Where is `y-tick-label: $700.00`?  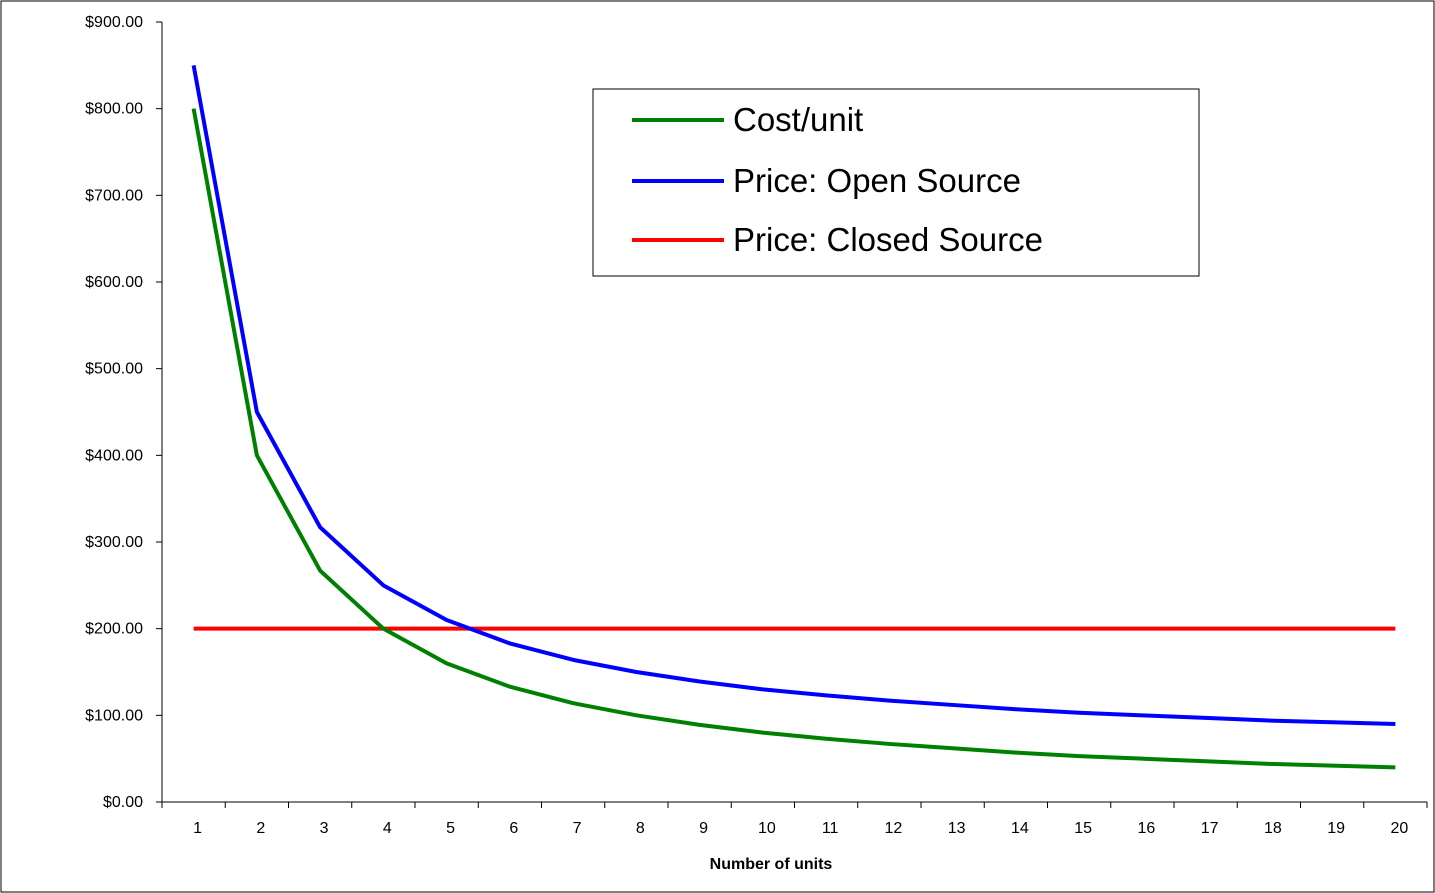
y-tick-label: $700.00 is located at coordinates (114, 195).